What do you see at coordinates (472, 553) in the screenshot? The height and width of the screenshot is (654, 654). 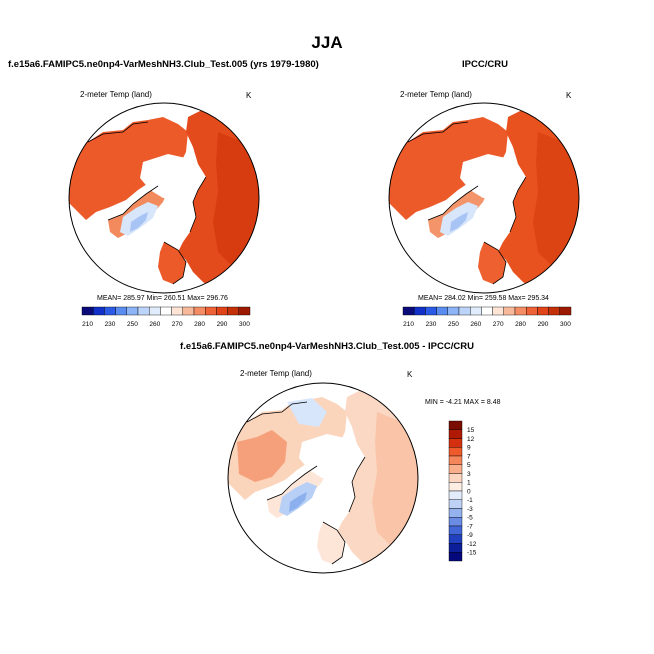 I see `colorbar-tick-label: -15` at bounding box center [472, 553].